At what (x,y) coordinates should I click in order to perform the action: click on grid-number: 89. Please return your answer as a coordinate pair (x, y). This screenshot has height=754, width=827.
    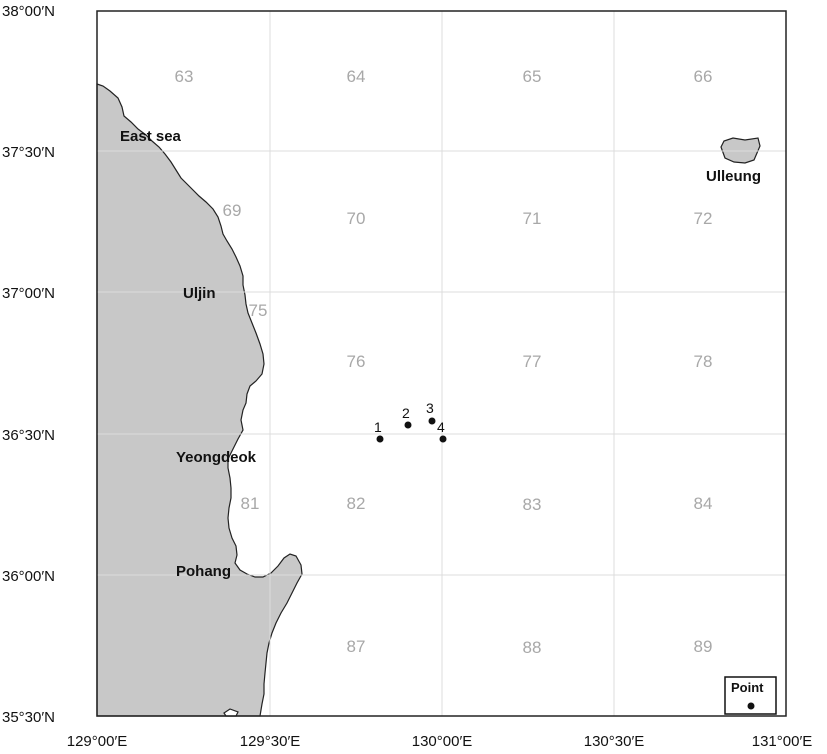
    Looking at the image, I should click on (703, 646).